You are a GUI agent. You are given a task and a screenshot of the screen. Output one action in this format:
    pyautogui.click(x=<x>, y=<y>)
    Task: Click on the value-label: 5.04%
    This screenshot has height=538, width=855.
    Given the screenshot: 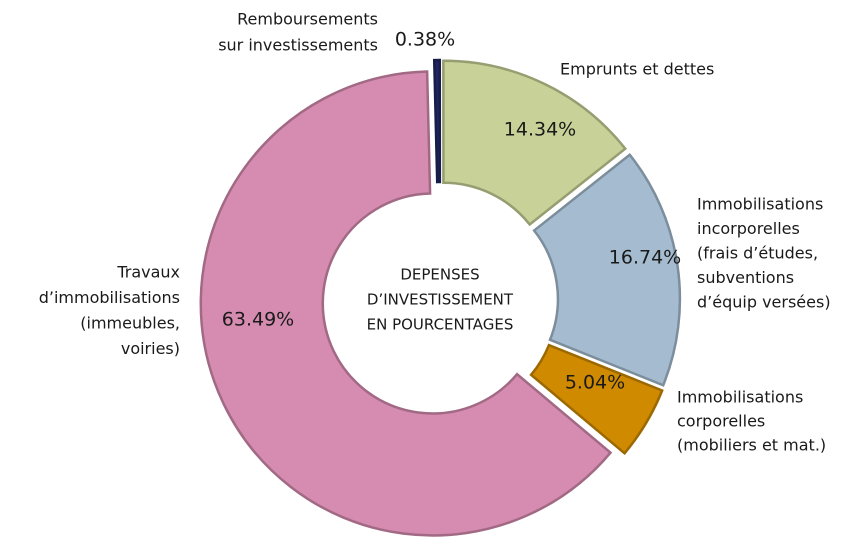 What is the action you would take?
    pyautogui.click(x=595, y=383)
    